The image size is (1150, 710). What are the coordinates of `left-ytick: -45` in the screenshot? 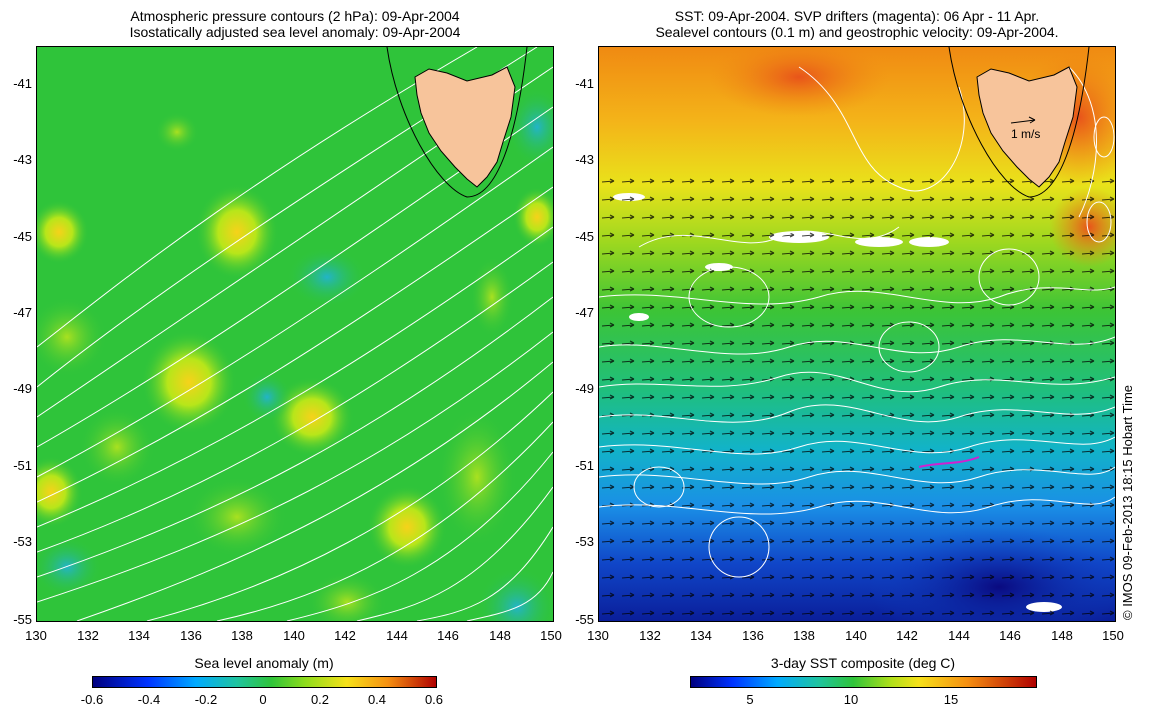 It's located at (22, 236).